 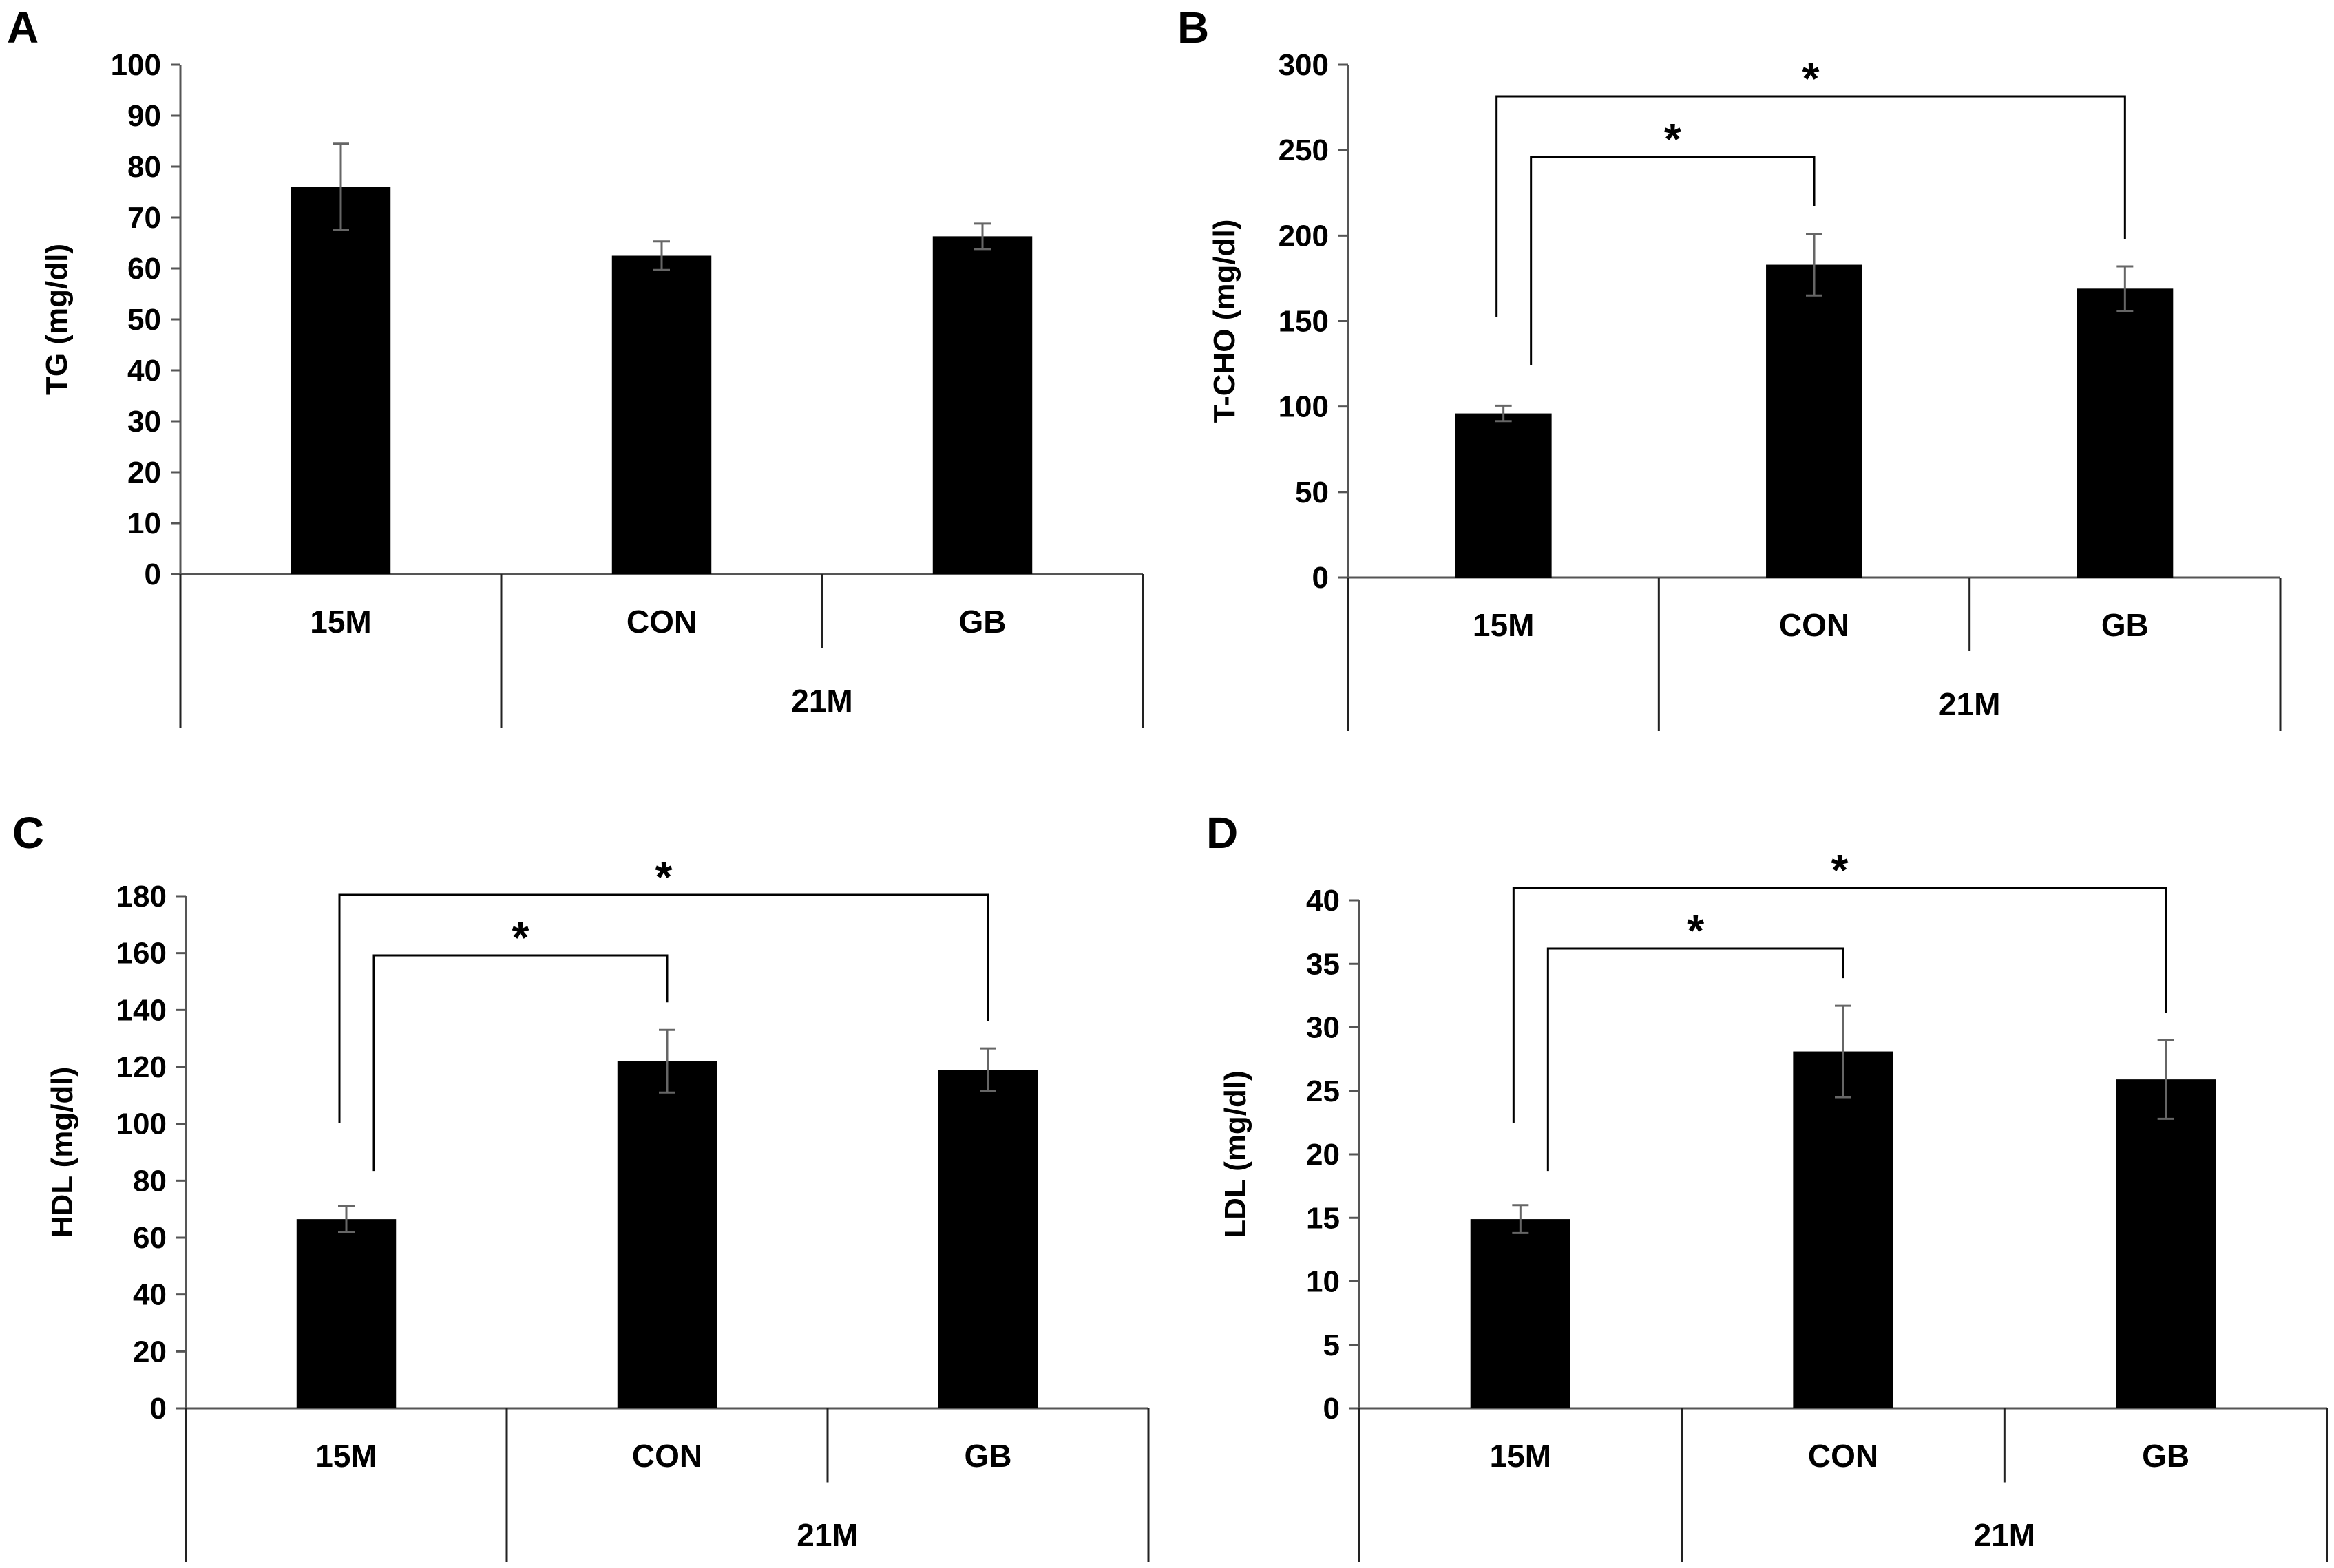 What do you see at coordinates (144, 116) in the screenshot?
I see `y-tick-label: 90` at bounding box center [144, 116].